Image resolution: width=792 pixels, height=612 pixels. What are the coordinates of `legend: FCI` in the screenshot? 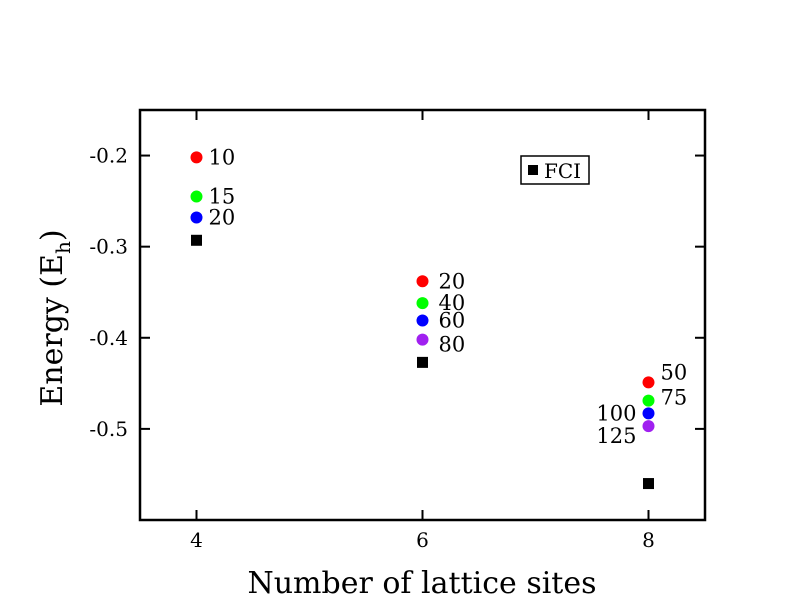 It's located at (555, 170).